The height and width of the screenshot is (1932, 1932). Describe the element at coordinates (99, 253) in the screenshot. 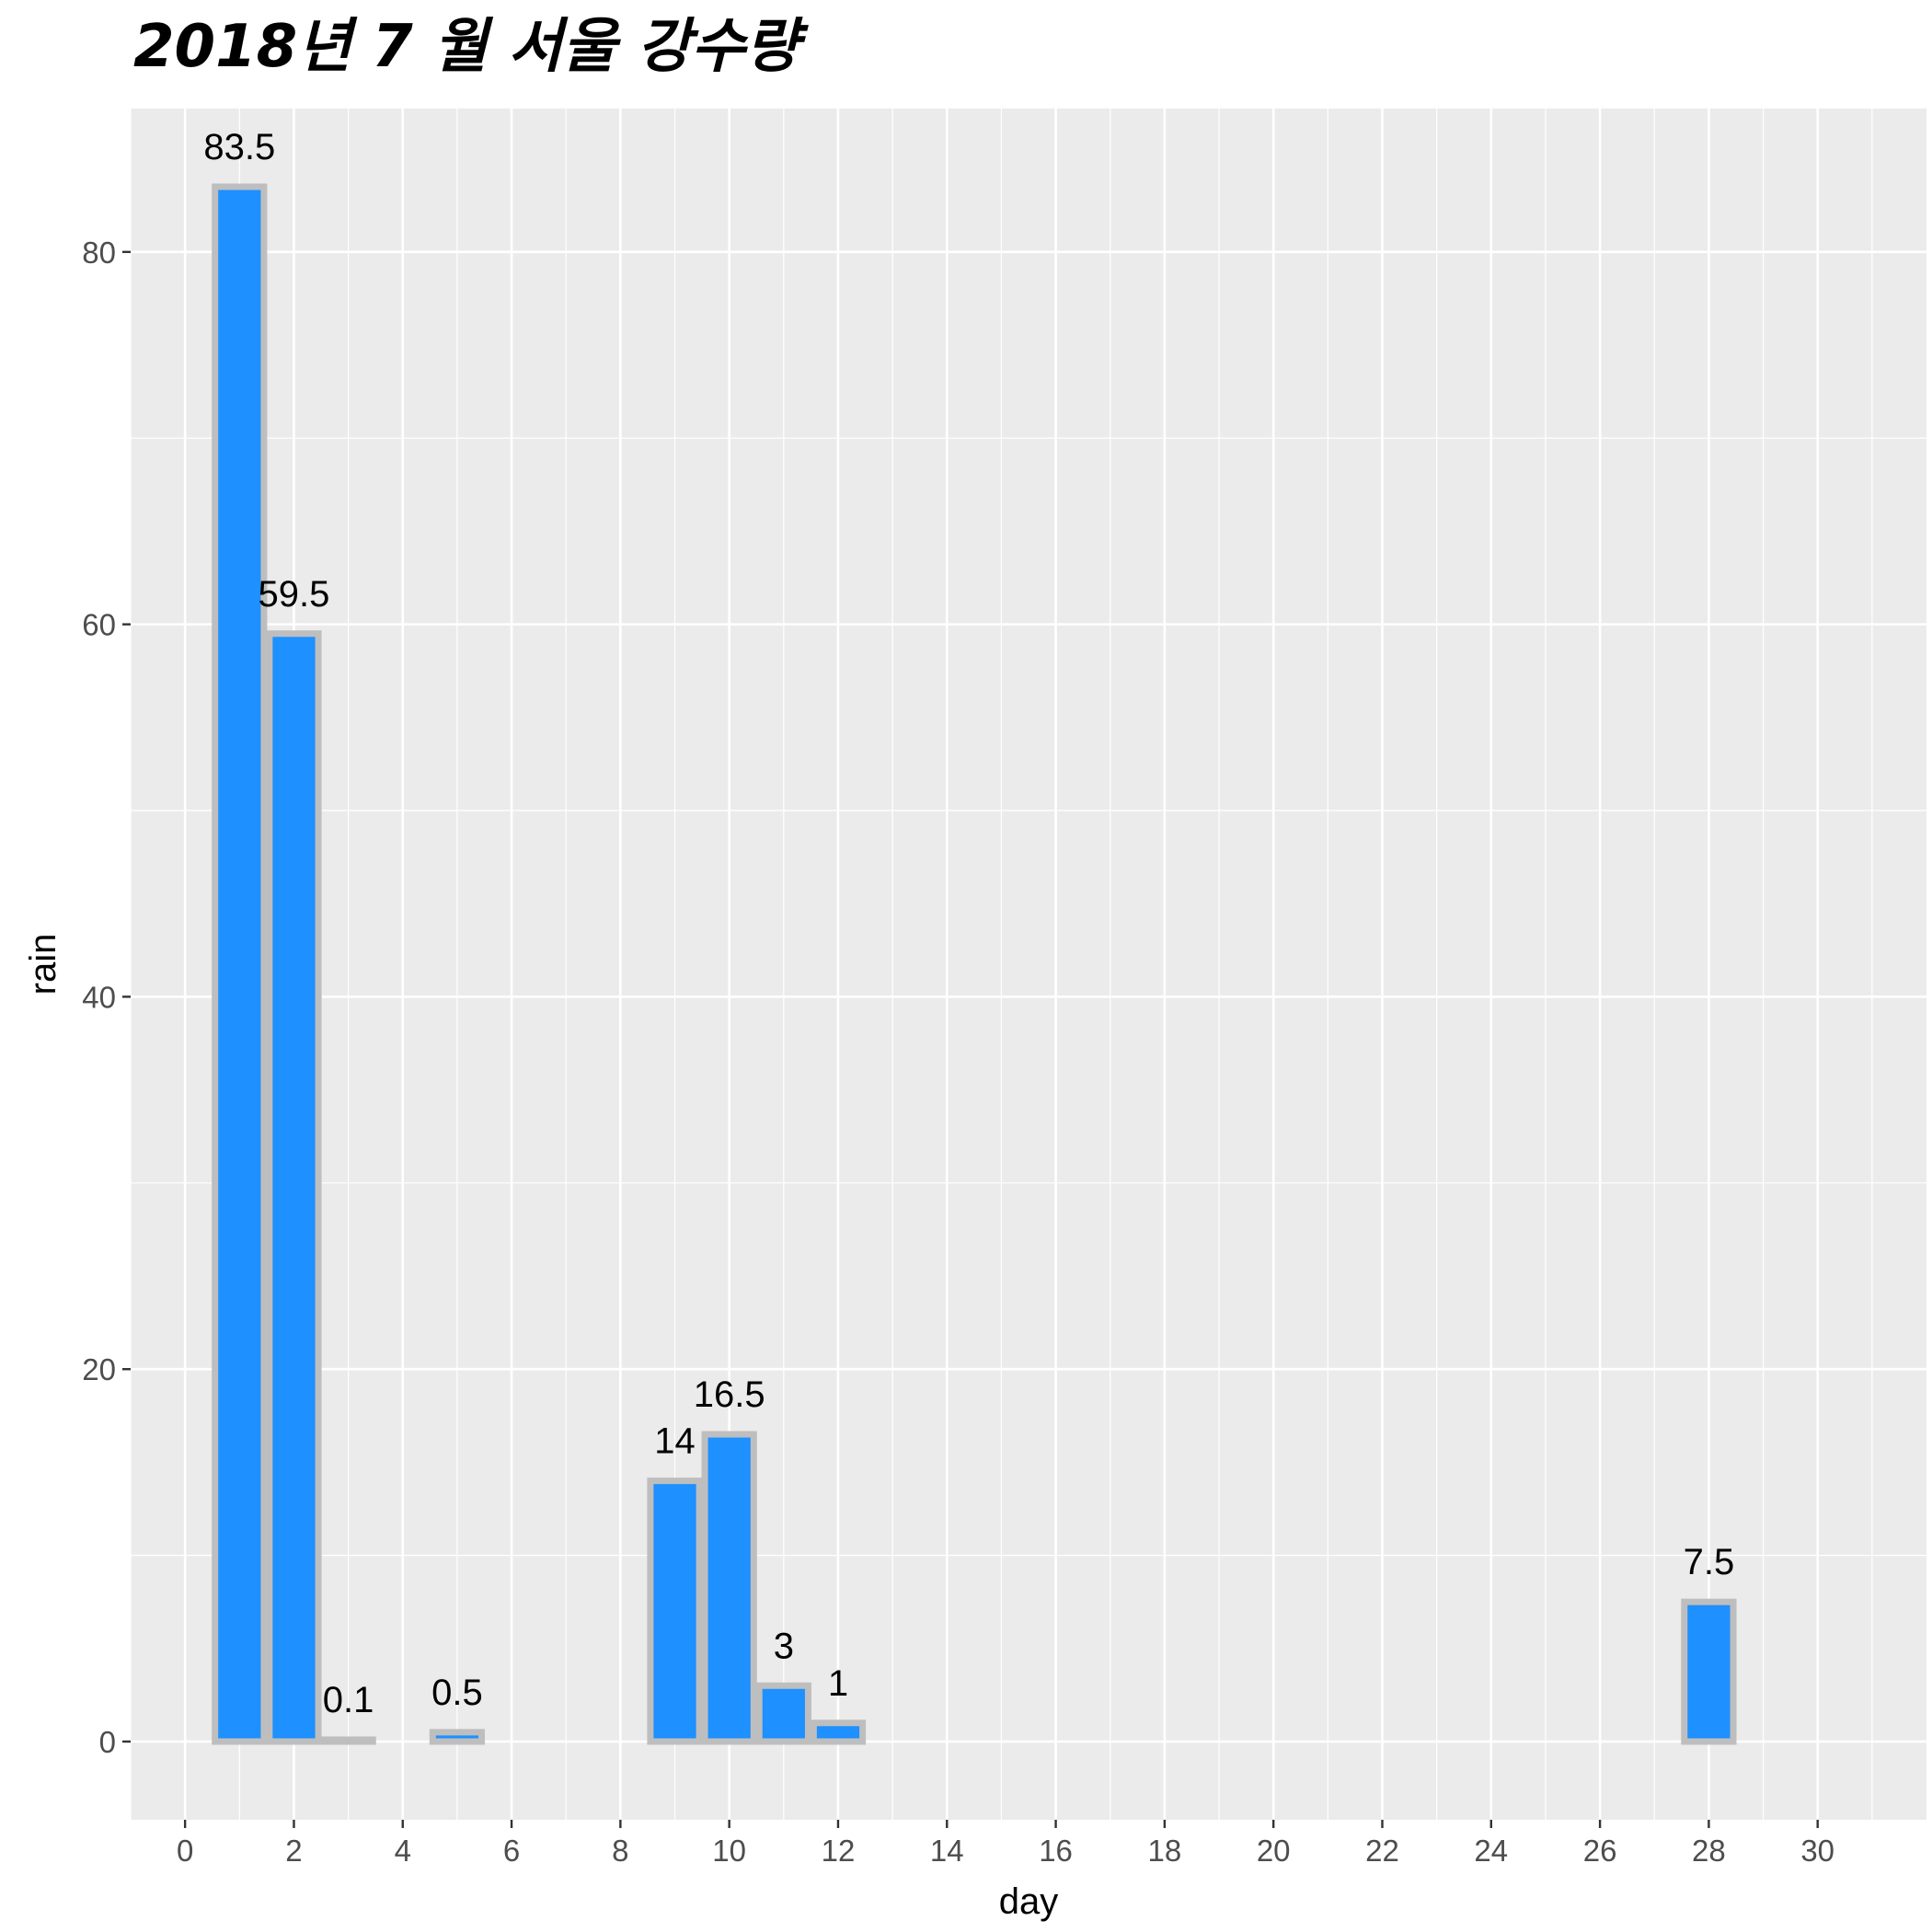

I see `y-tick-label: 80` at that location.